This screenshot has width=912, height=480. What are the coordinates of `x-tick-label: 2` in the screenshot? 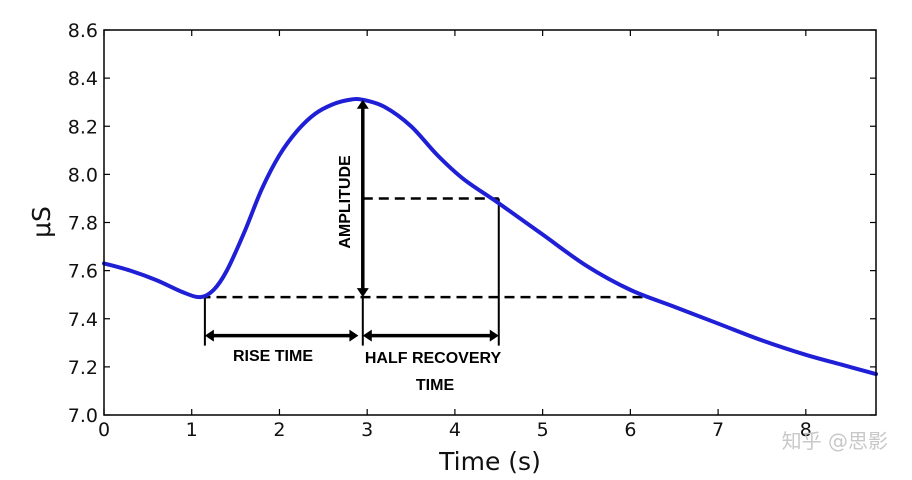 It's located at (279, 430).